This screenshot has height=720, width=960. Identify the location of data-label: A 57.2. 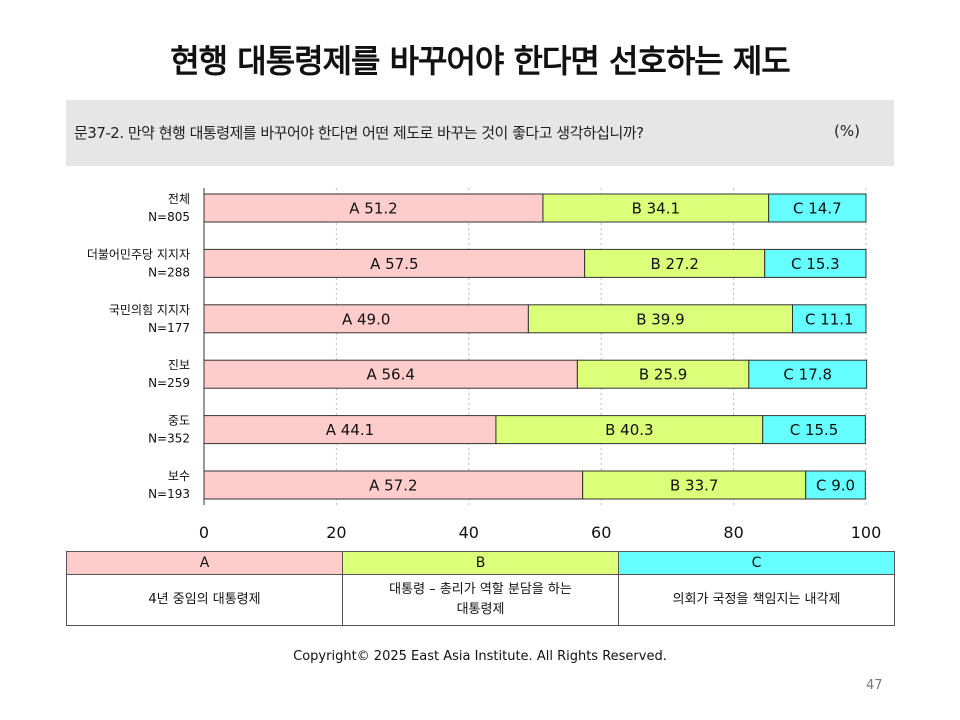
(393, 486).